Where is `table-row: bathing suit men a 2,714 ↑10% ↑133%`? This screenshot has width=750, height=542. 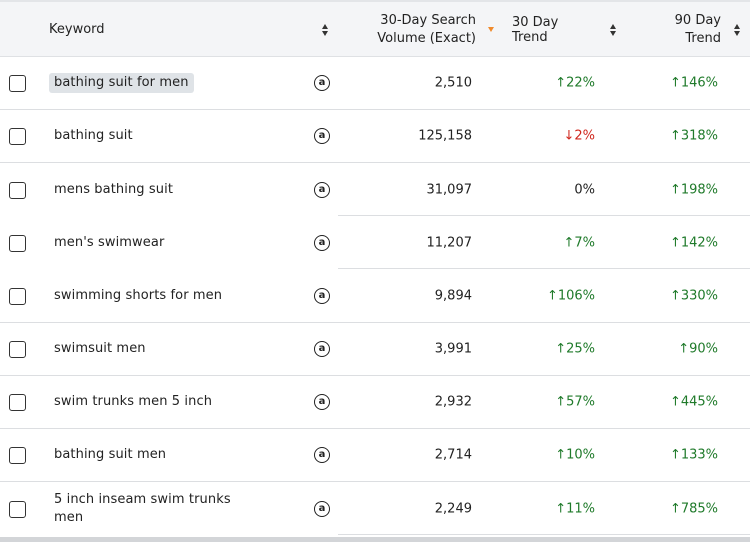
table-row: bathing suit men a 2,714 ↑10% ↑133% is located at coordinates (375, 455).